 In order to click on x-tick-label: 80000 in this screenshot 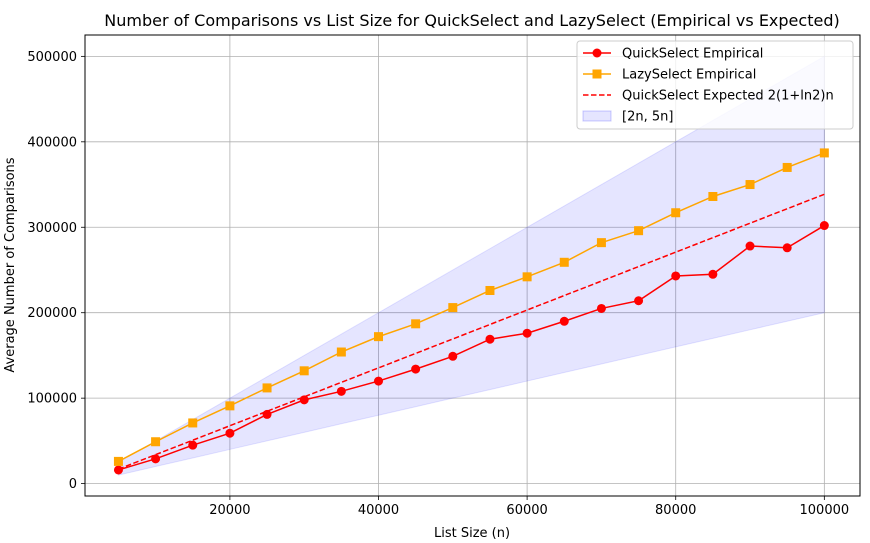, I will do `click(675, 510)`.